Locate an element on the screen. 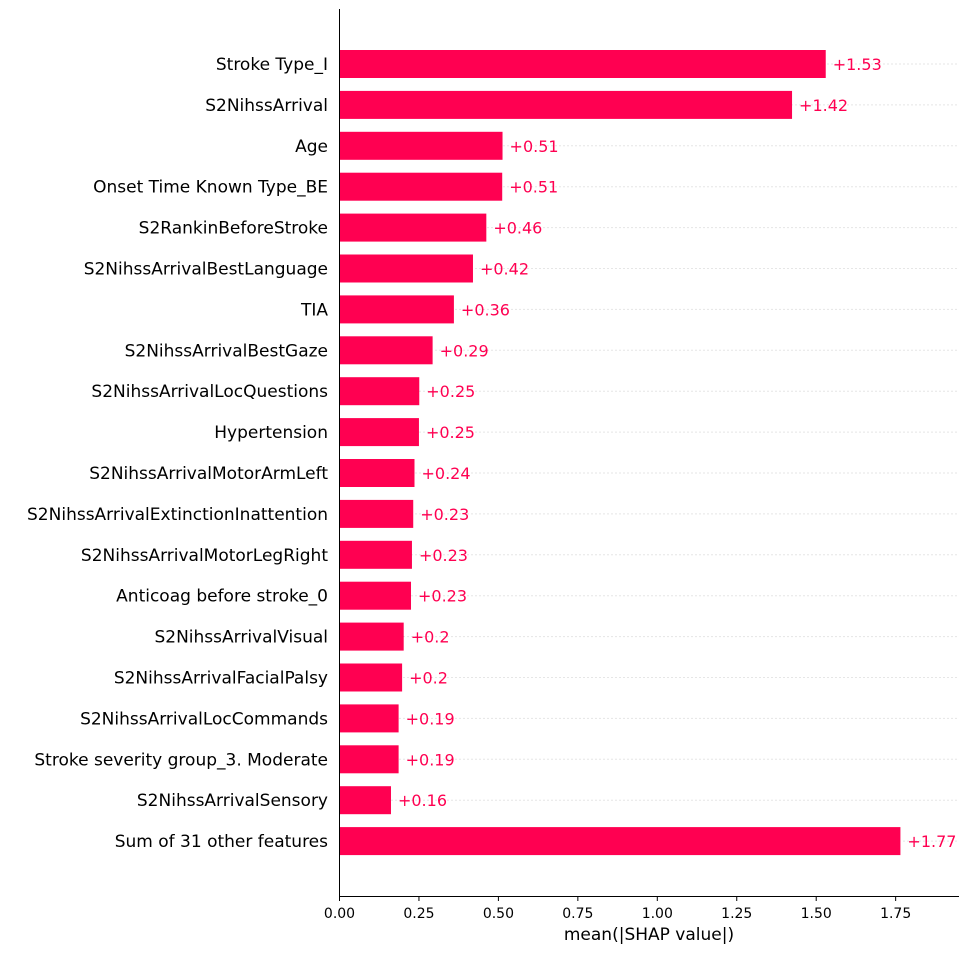 This screenshot has height=953, width=968. feature-label: Stroke Type_I is located at coordinates (272, 65).